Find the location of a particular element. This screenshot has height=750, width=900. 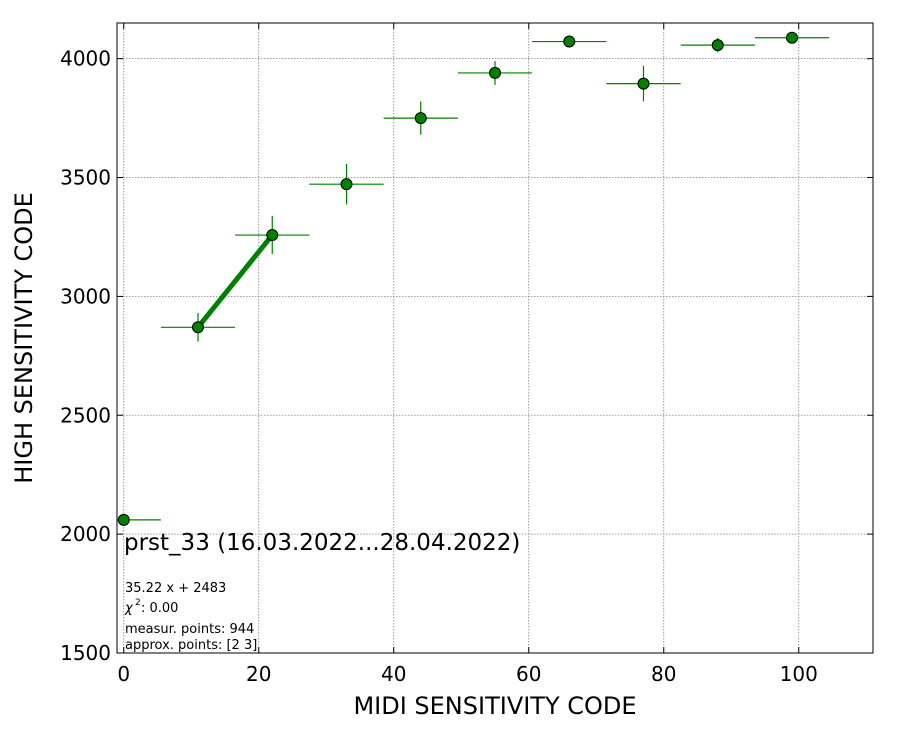

y-tick-label: 2500 is located at coordinates (85, 415).